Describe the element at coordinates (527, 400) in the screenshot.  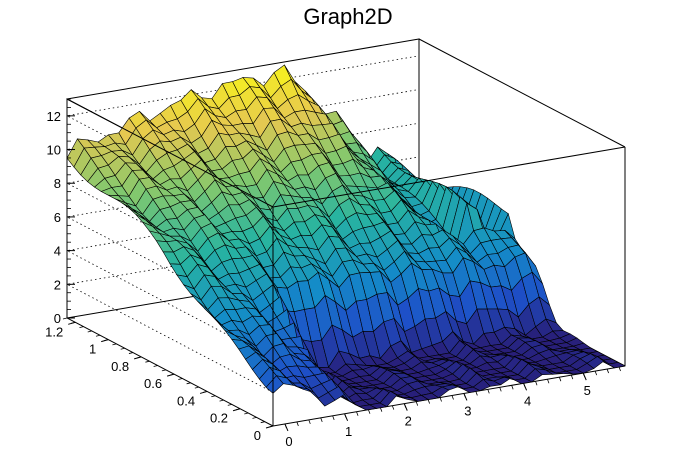
I see `x-tick-label: 4` at that location.